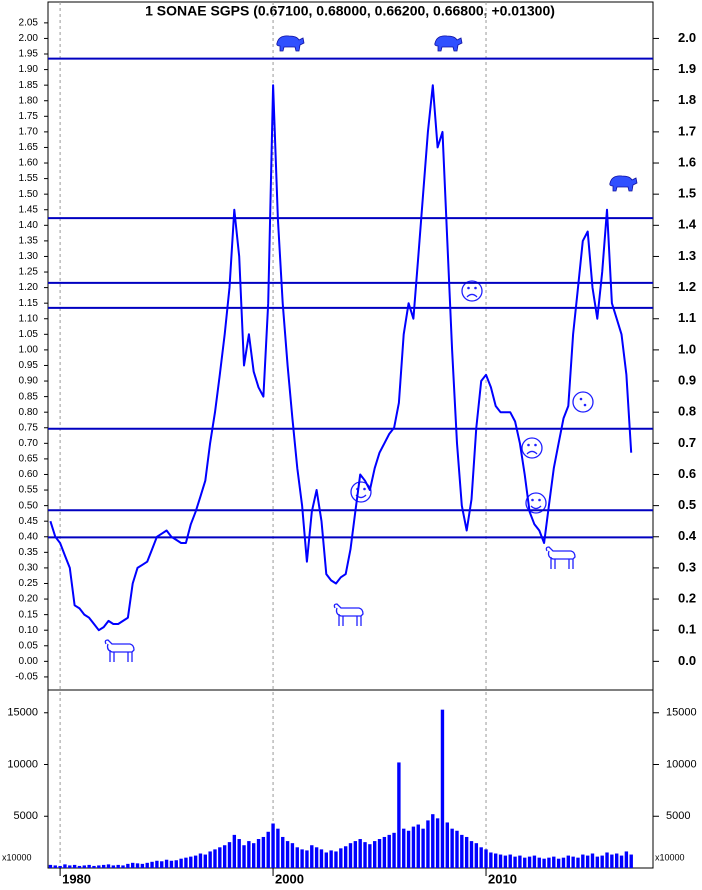  Describe the element at coordinates (29, 536) in the screenshot. I see `y-tick-label: 0.40` at that location.